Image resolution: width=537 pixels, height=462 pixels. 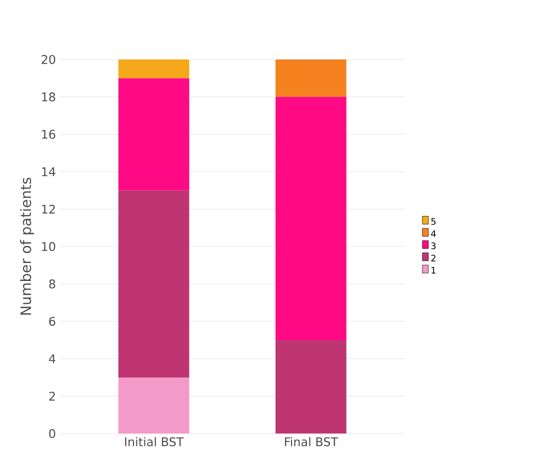 What do you see at coordinates (49, 247) in the screenshot?
I see `y-tick-label: 10` at bounding box center [49, 247].